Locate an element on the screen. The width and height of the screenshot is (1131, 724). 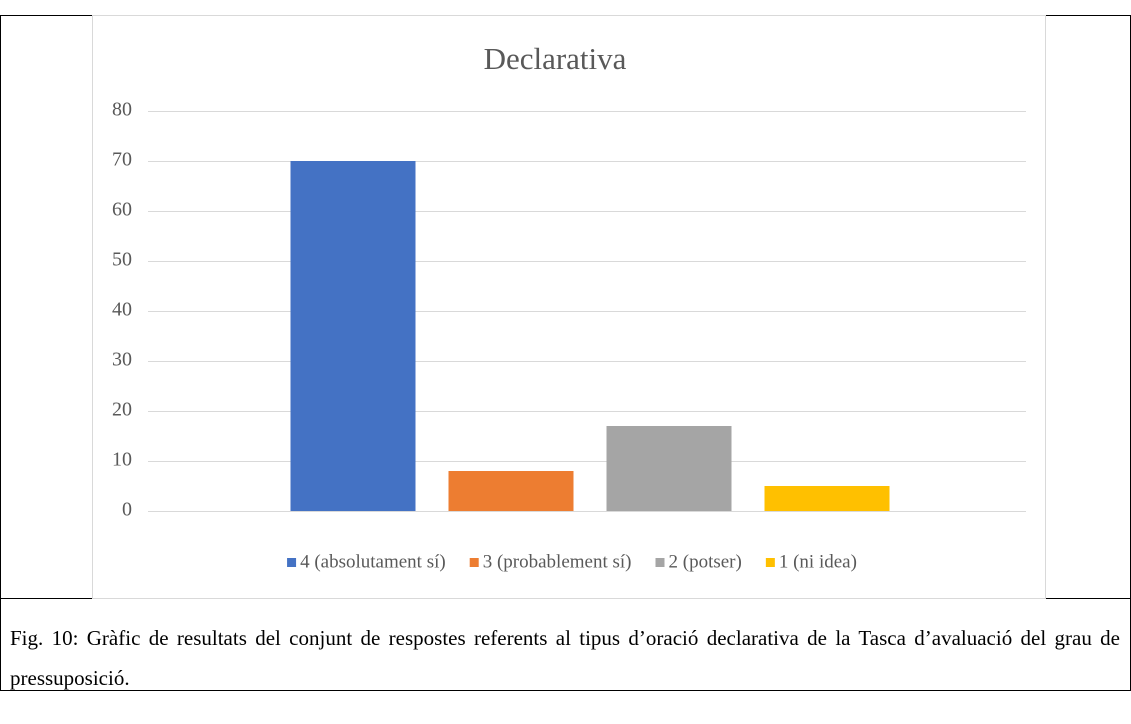
y-tick-label: 50 is located at coordinates (122, 260).